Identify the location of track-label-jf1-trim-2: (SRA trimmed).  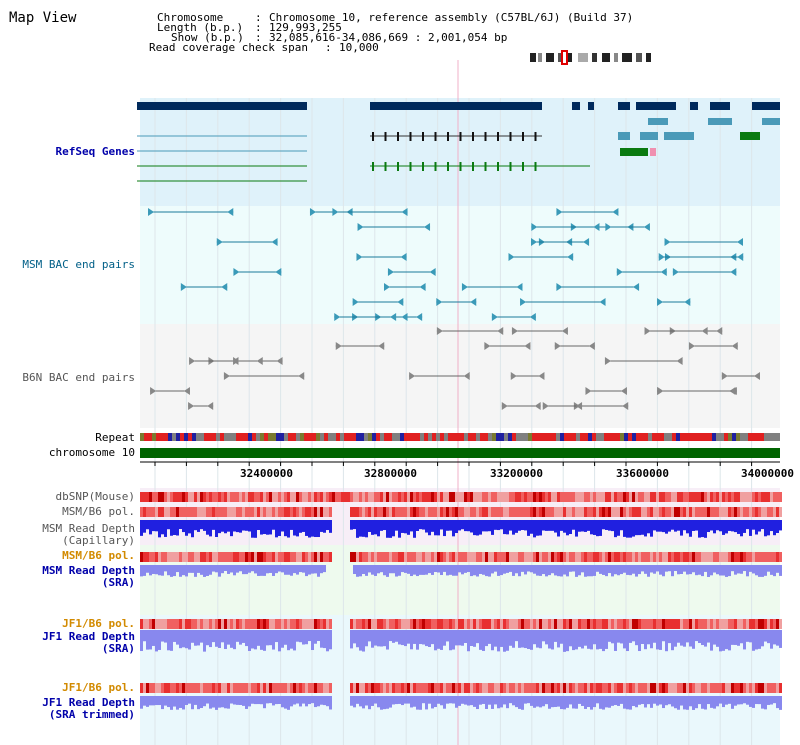
(91, 714).